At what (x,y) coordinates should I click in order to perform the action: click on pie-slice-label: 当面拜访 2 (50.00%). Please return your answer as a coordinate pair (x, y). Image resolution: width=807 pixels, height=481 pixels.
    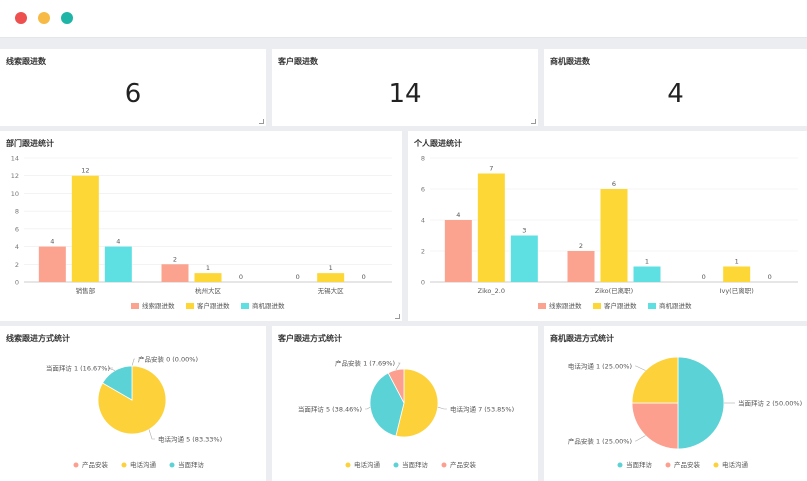
    Looking at the image, I should click on (770, 403).